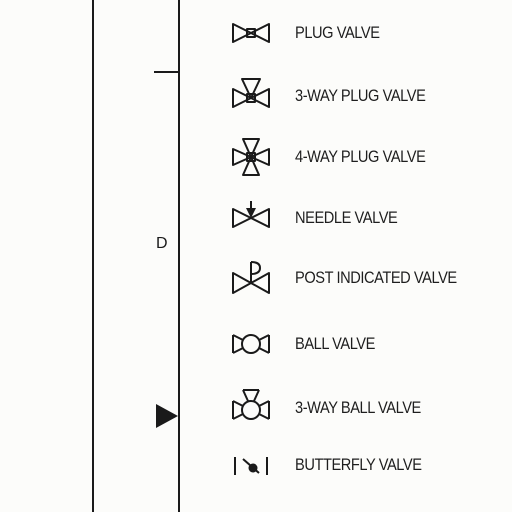 The image size is (512, 512). Describe the element at coordinates (360, 95) in the screenshot. I see `legend-label: 3-WAY PLUG VALVE` at that location.